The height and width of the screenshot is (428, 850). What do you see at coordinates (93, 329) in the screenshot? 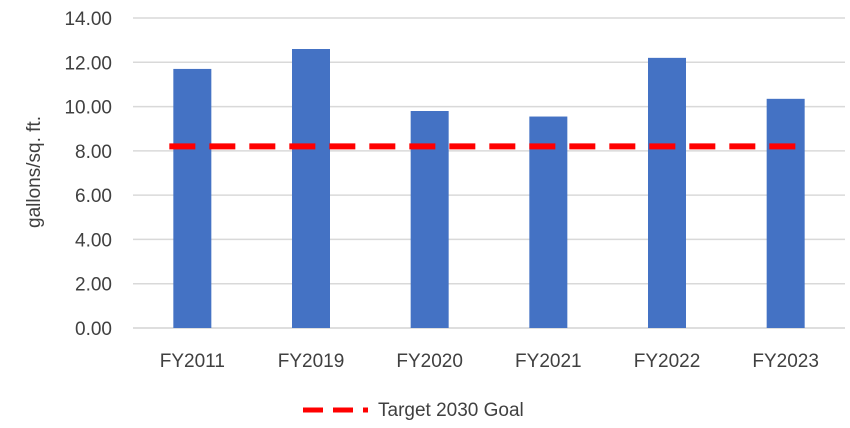
I see `y-tick-label: 0.00` at bounding box center [93, 329].